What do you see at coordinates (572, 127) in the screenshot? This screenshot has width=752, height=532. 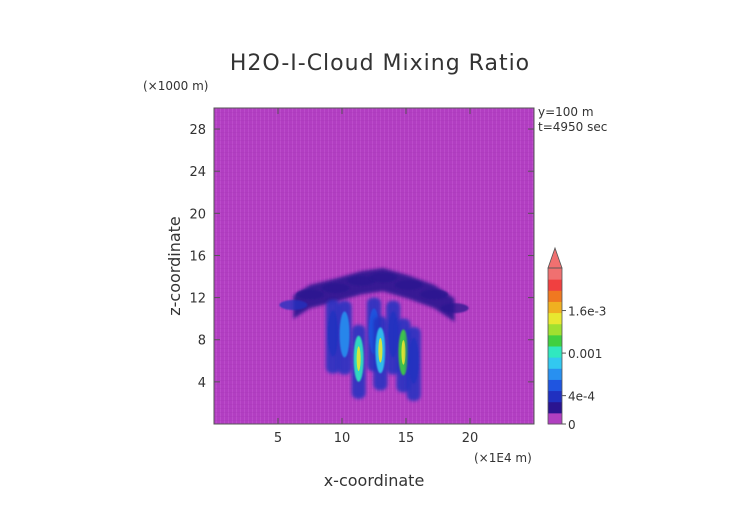 I see `annotation-t: t=4950 sec` at bounding box center [572, 127].